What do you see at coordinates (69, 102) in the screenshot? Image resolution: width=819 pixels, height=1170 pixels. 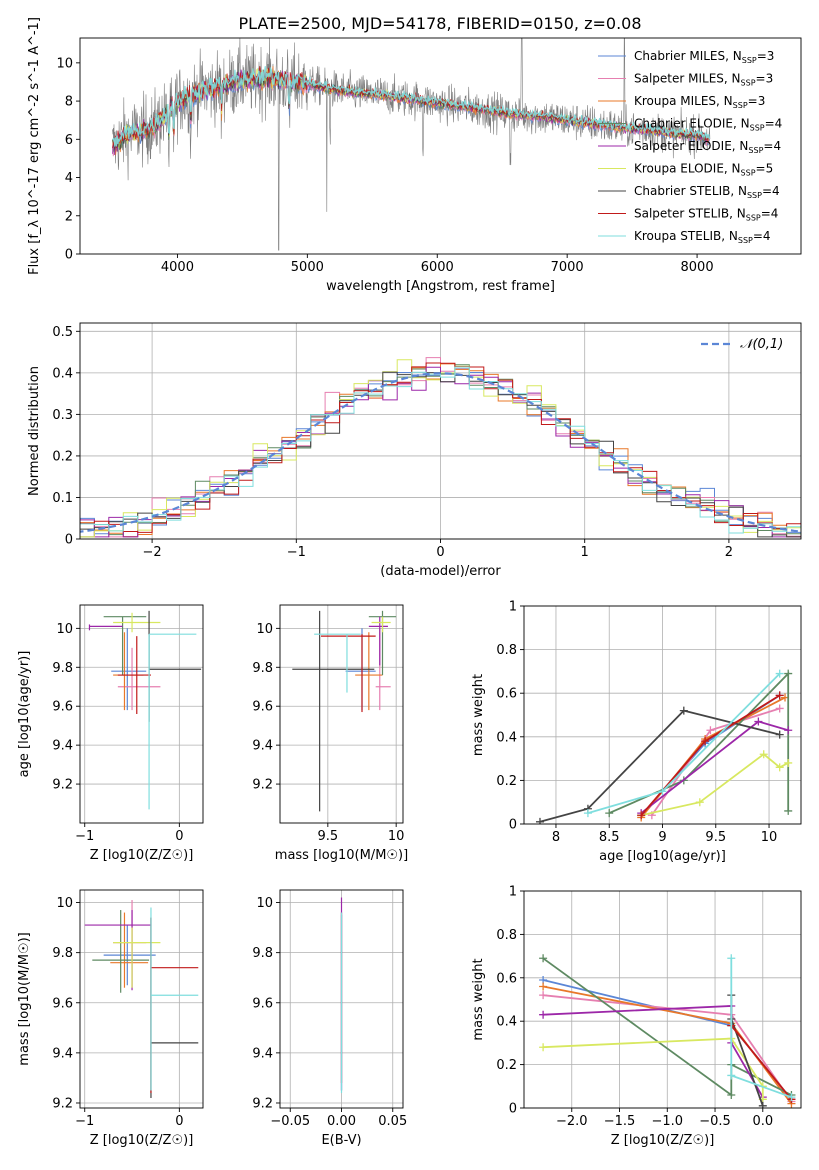 I see `y-tick-label: 8` at bounding box center [69, 102].